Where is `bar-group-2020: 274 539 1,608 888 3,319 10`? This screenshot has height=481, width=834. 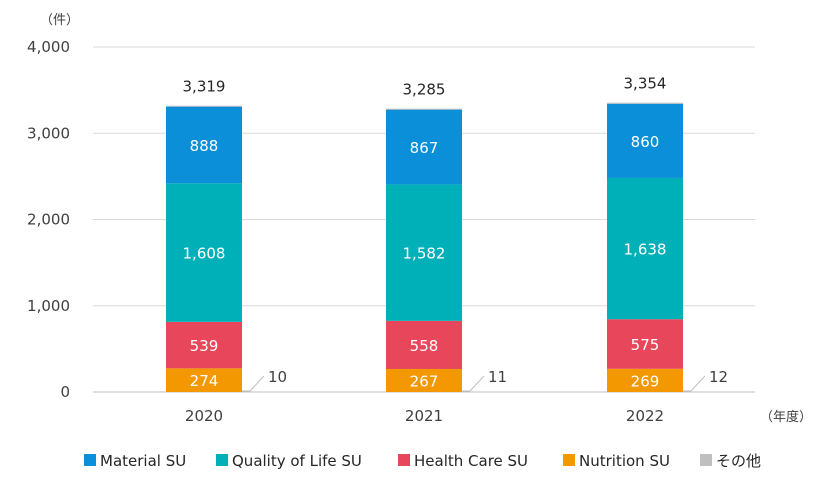 bar-group-2020: 274 539 1,608 888 3,319 10 is located at coordinates (226, 235).